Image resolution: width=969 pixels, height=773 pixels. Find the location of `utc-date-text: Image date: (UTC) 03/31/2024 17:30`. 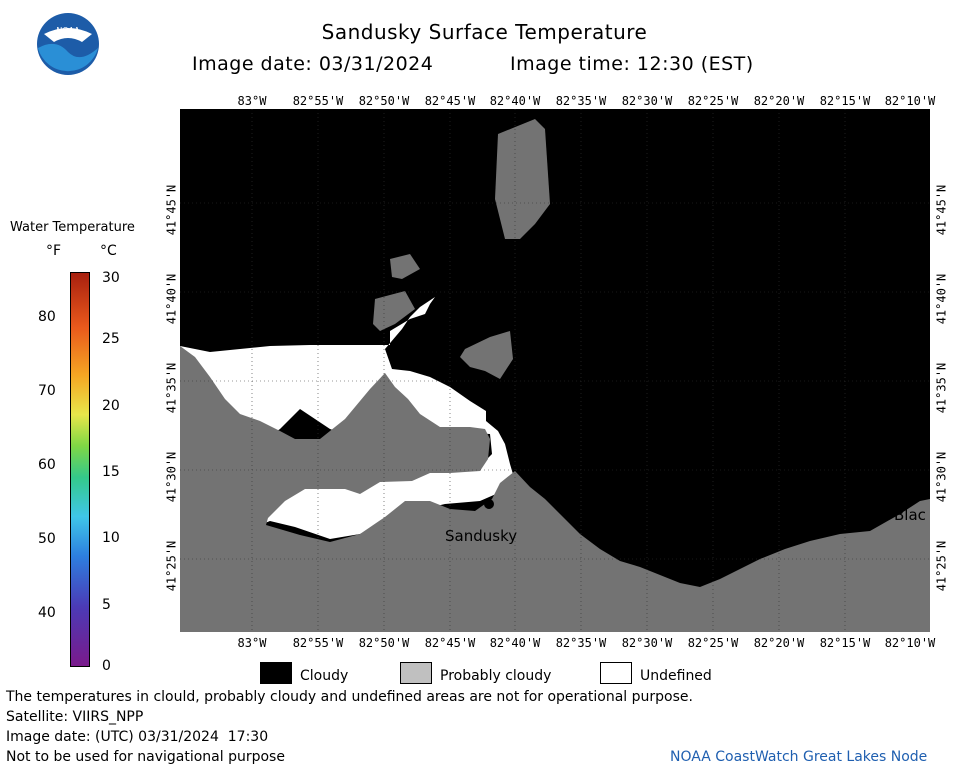

utc-date-text: Image date: (UTC) 03/31/2024 17:30 is located at coordinates (137, 737).